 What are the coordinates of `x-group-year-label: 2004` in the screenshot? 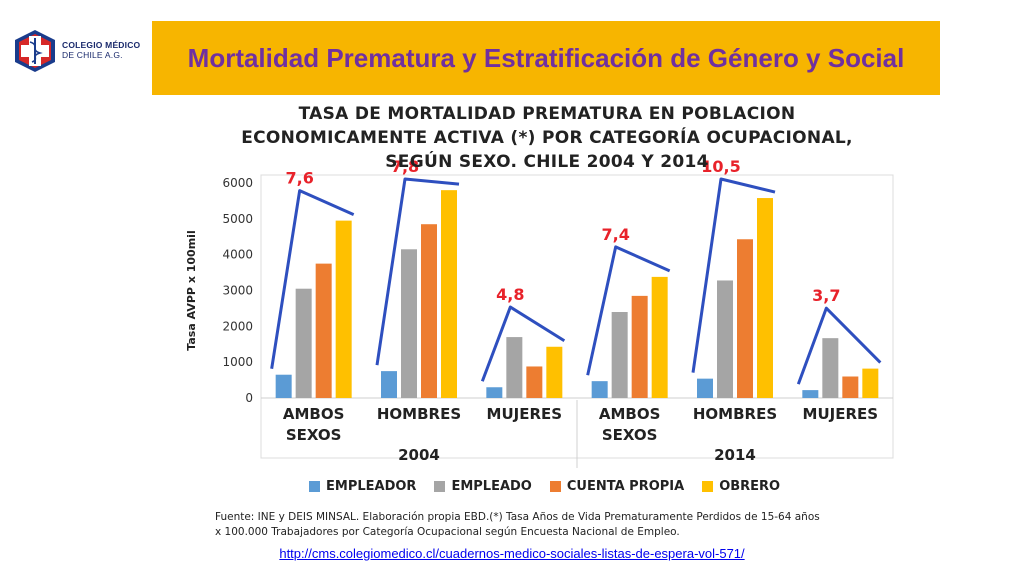 It's located at (419, 455).